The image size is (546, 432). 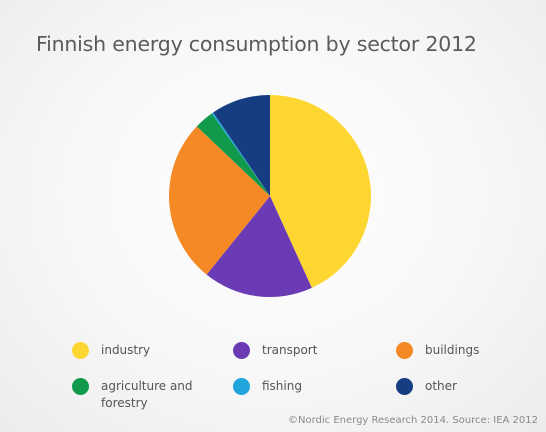 I want to click on pie-slice-agriculture-and-forestry, so click(x=233, y=154).